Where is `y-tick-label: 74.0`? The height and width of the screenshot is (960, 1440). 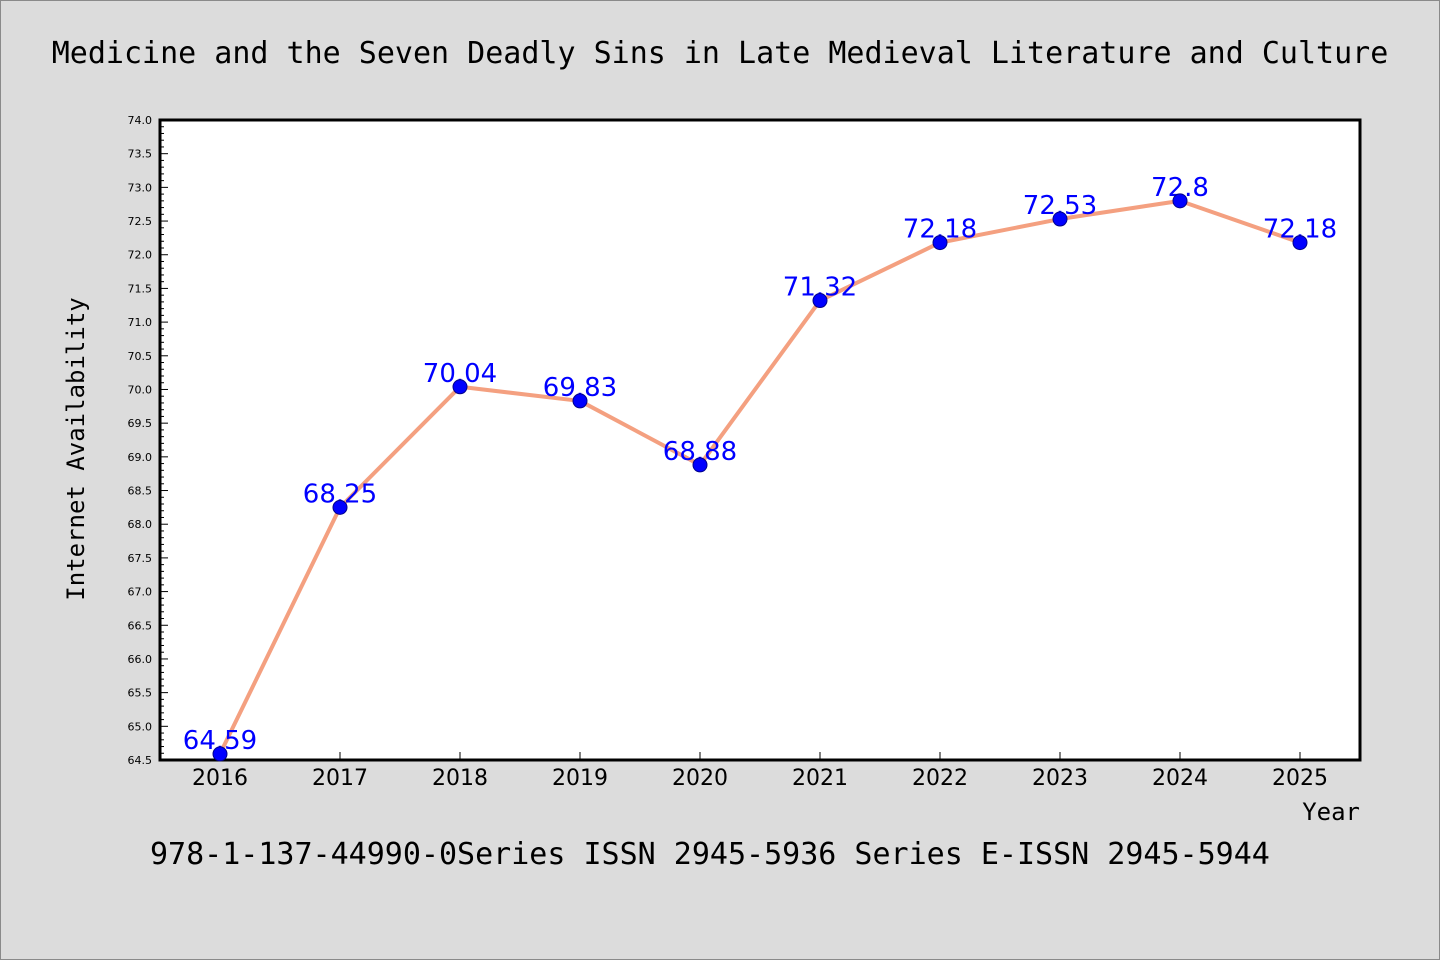 y-tick-label: 74.0 is located at coordinates (140, 120).